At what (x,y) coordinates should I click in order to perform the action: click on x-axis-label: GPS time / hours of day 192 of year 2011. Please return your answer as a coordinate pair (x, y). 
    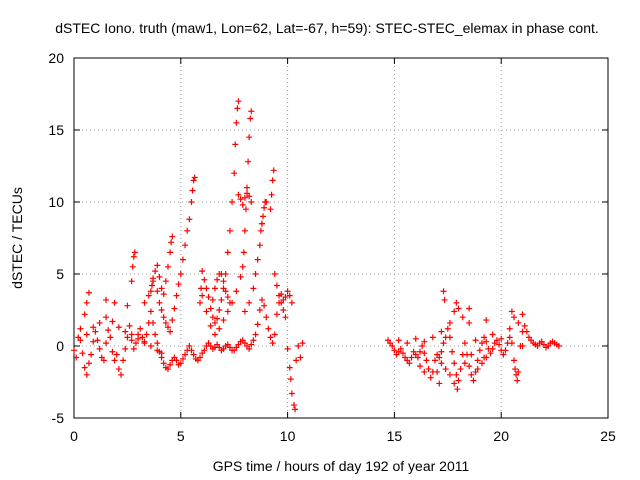
    Looking at the image, I should click on (341, 466).